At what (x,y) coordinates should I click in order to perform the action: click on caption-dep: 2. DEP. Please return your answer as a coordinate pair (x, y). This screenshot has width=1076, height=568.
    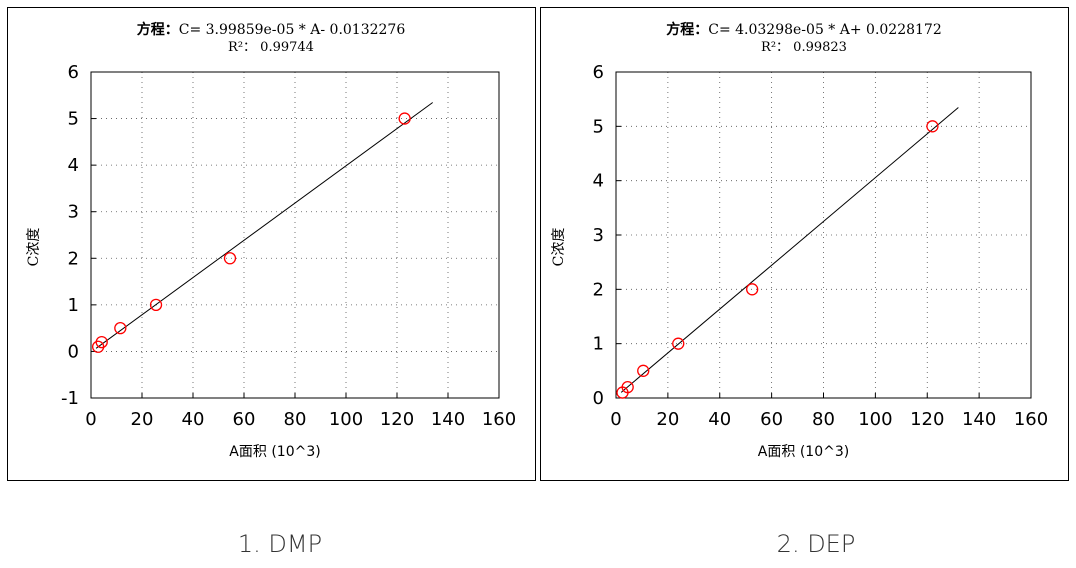
    Looking at the image, I should click on (816, 544).